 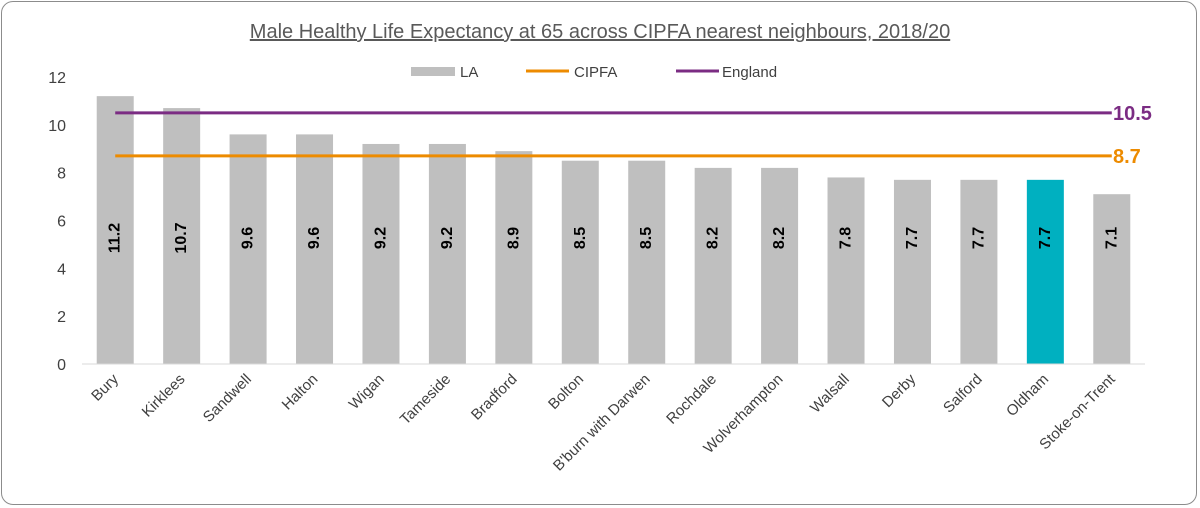 What do you see at coordinates (447, 253) in the screenshot?
I see `bar-tameside` at bounding box center [447, 253].